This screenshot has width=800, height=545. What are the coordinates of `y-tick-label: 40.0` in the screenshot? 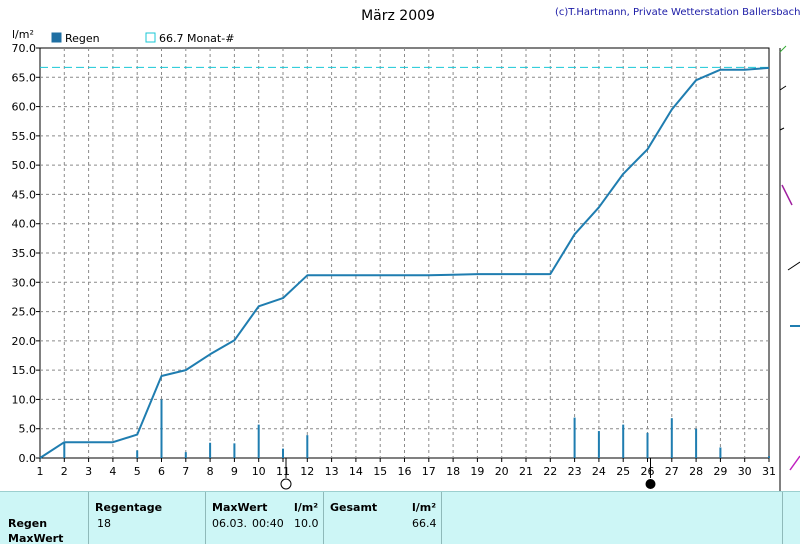 It's located at (24, 224).